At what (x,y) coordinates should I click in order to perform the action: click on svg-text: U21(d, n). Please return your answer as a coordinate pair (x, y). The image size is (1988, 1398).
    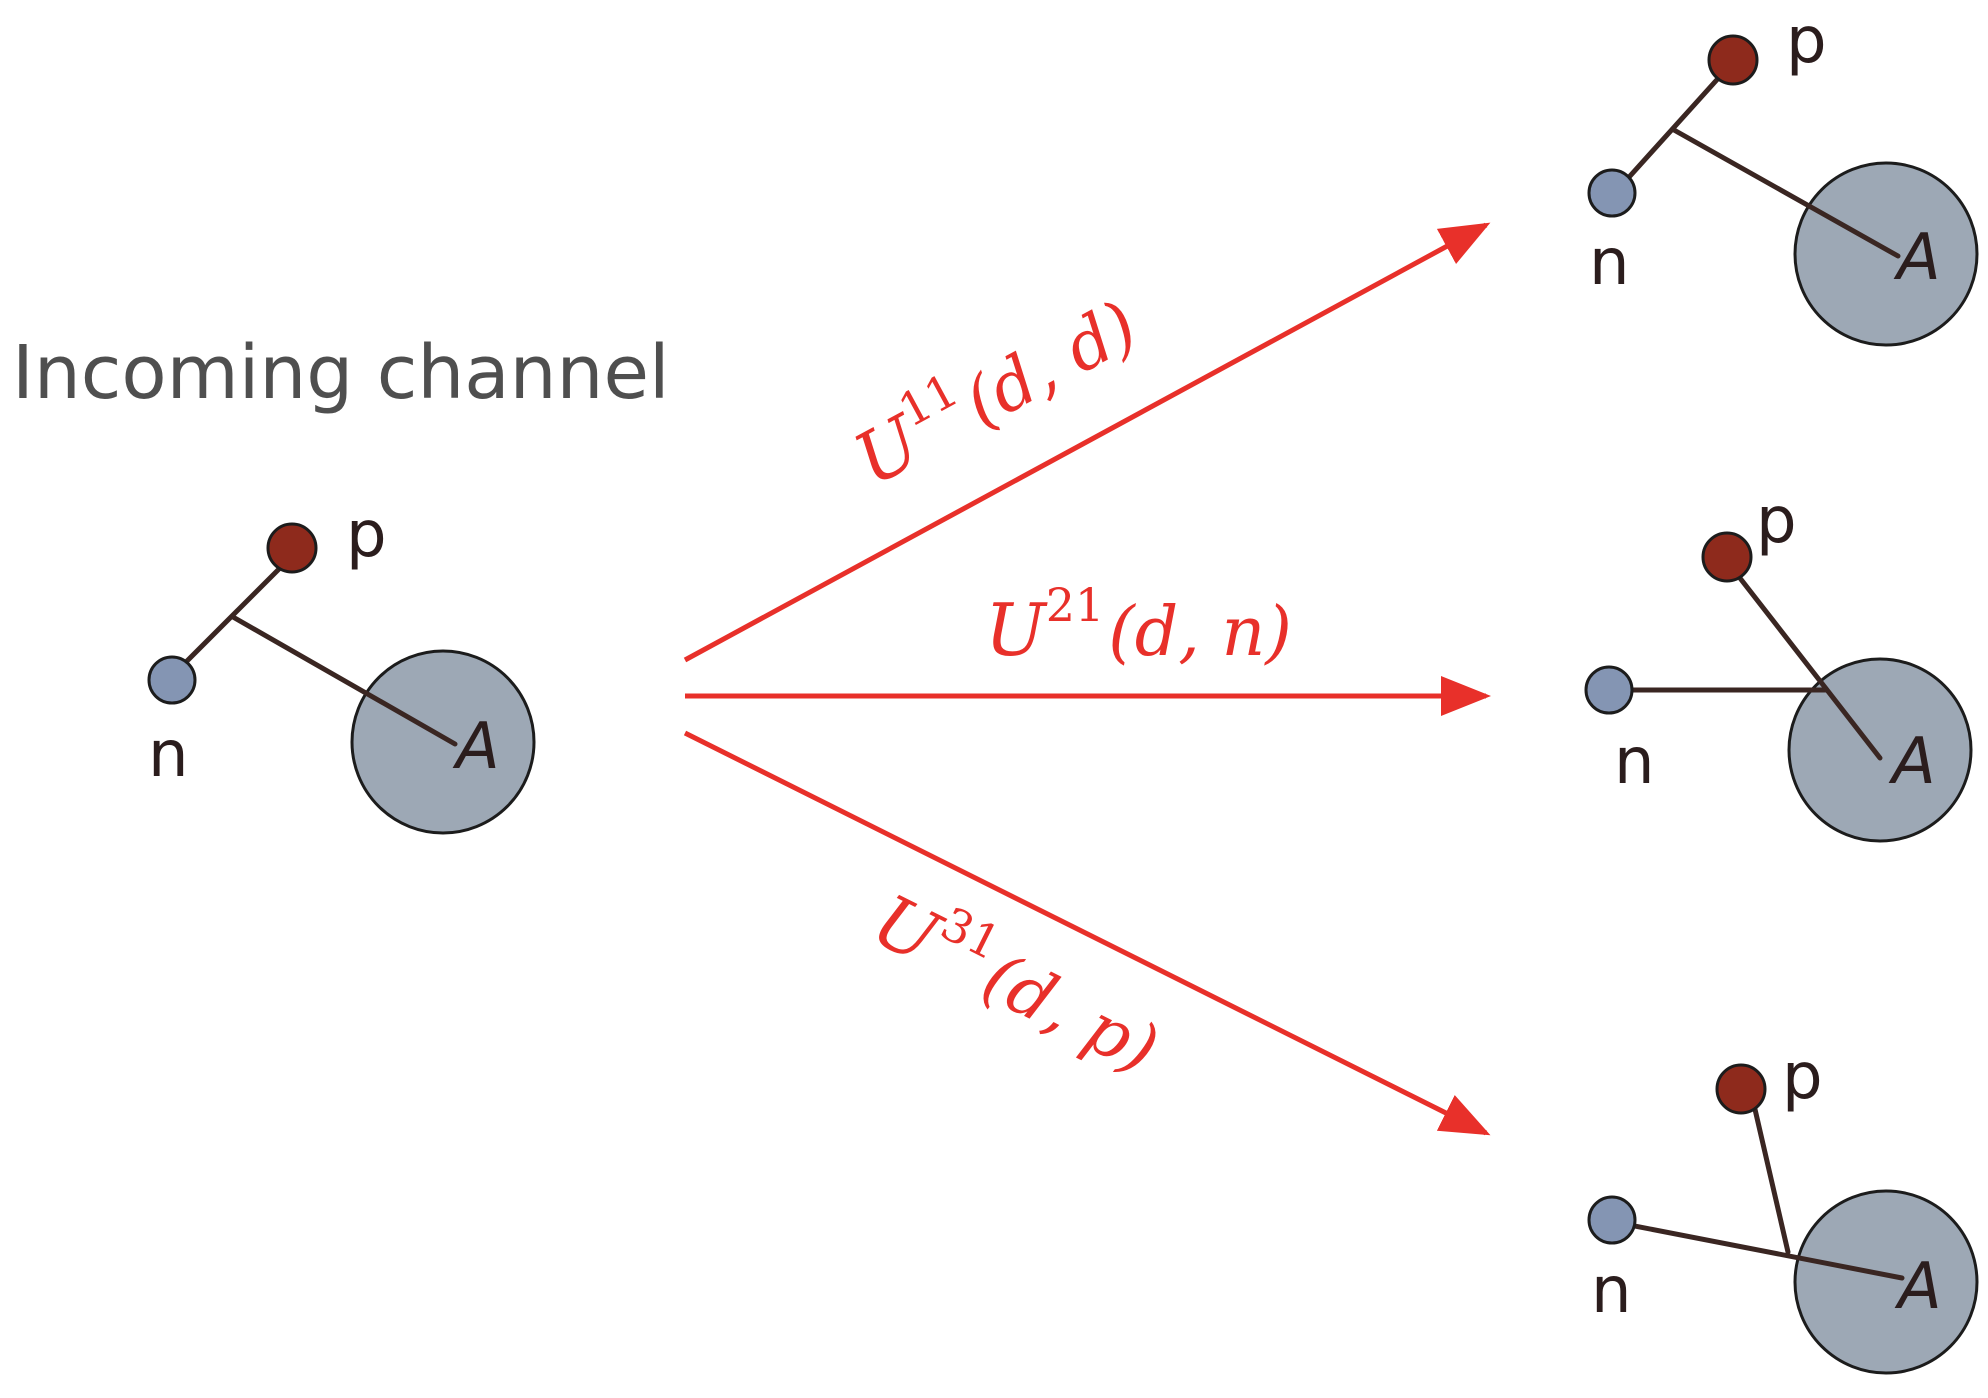
    Looking at the image, I should click on (1138, 625).